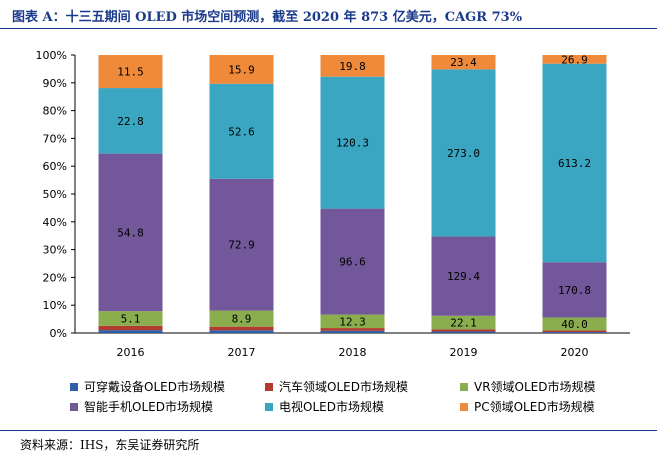  I want to click on y-tick-label: 50%, so click(55, 194).